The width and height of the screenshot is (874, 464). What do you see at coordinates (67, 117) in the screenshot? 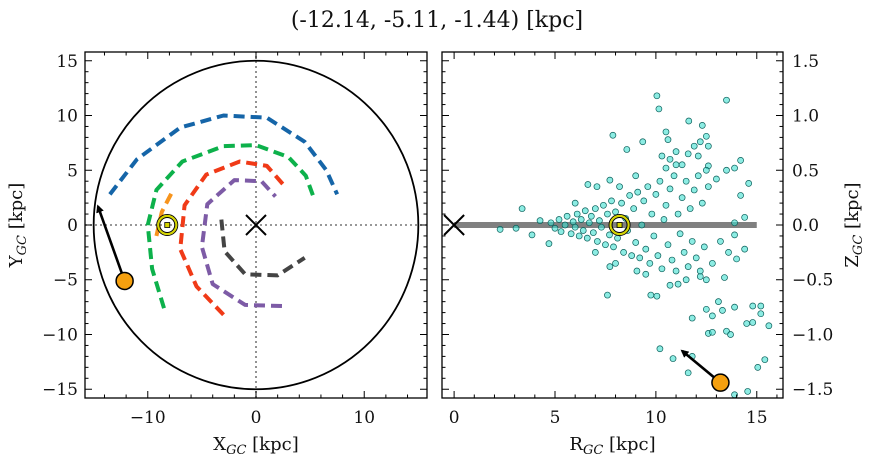
I see `y-tick-label: 10` at bounding box center [67, 117].